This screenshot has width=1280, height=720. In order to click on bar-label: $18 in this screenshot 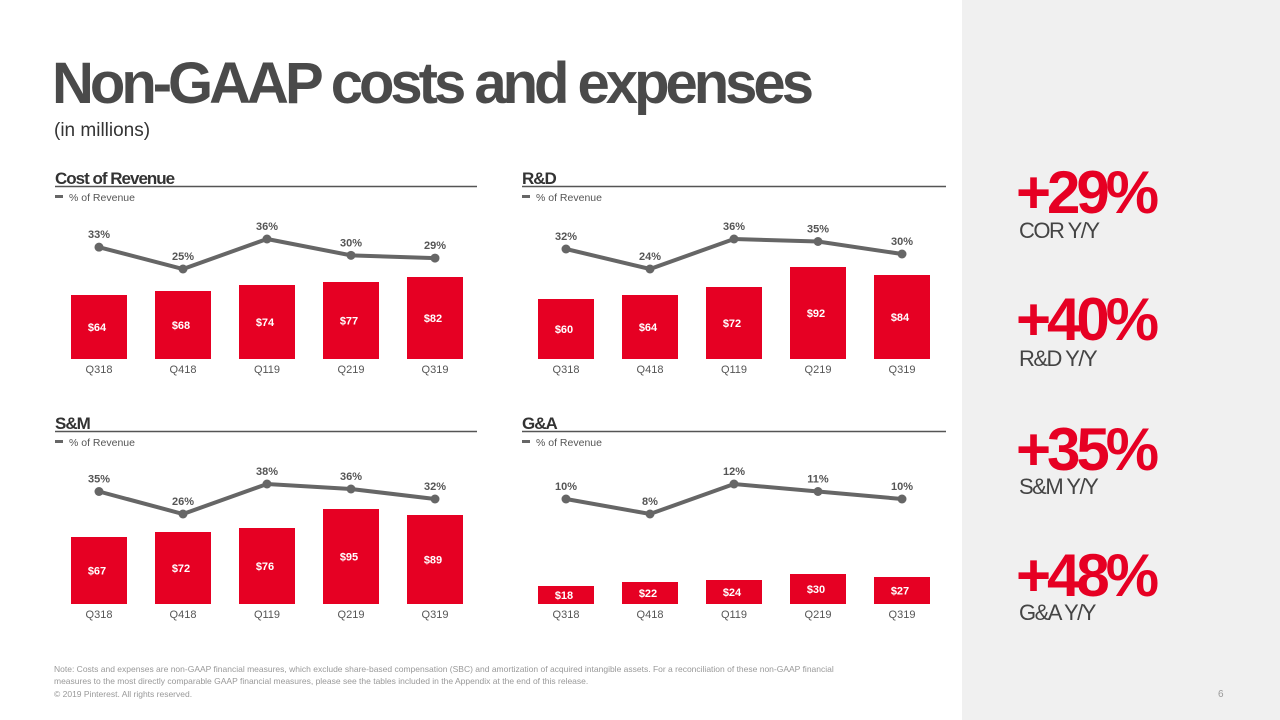, I will do `click(564, 596)`.